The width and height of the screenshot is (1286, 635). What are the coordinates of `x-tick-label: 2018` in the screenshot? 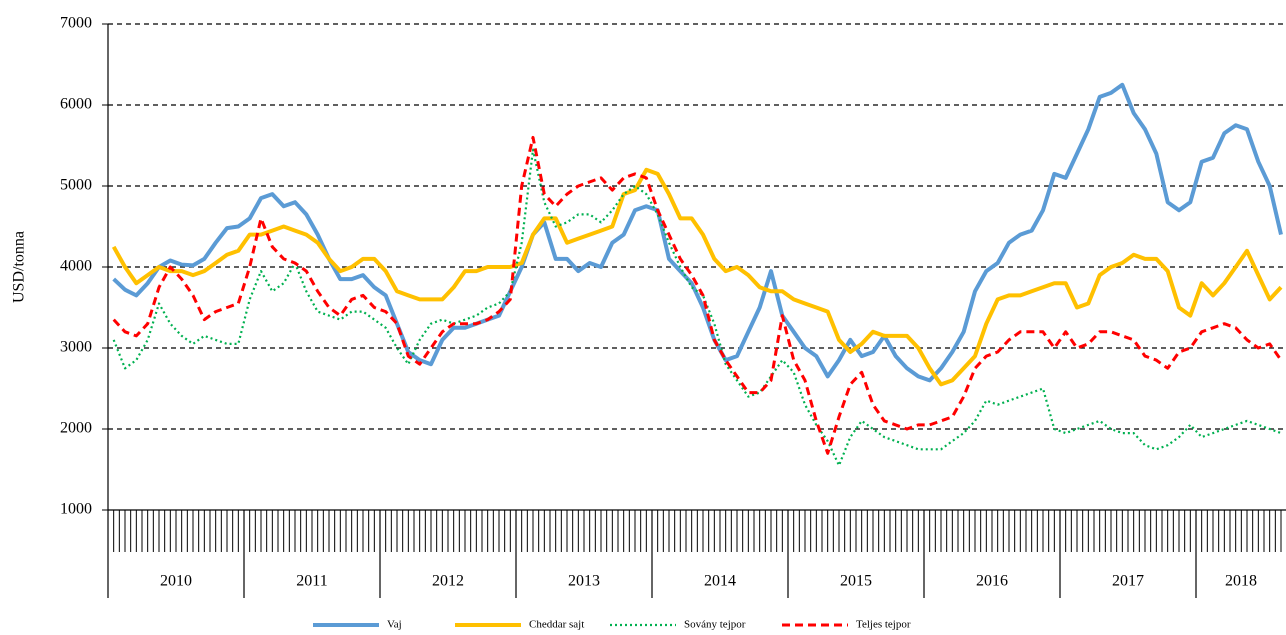 It's located at (1241, 581).